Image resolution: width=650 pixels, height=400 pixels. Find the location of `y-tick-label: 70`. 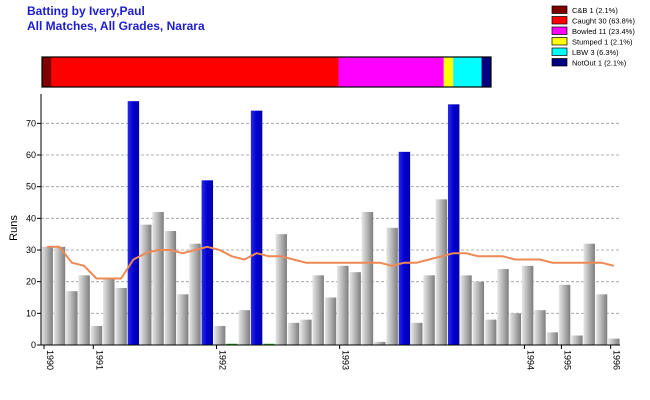

y-tick-label: 70 is located at coordinates (31, 123).